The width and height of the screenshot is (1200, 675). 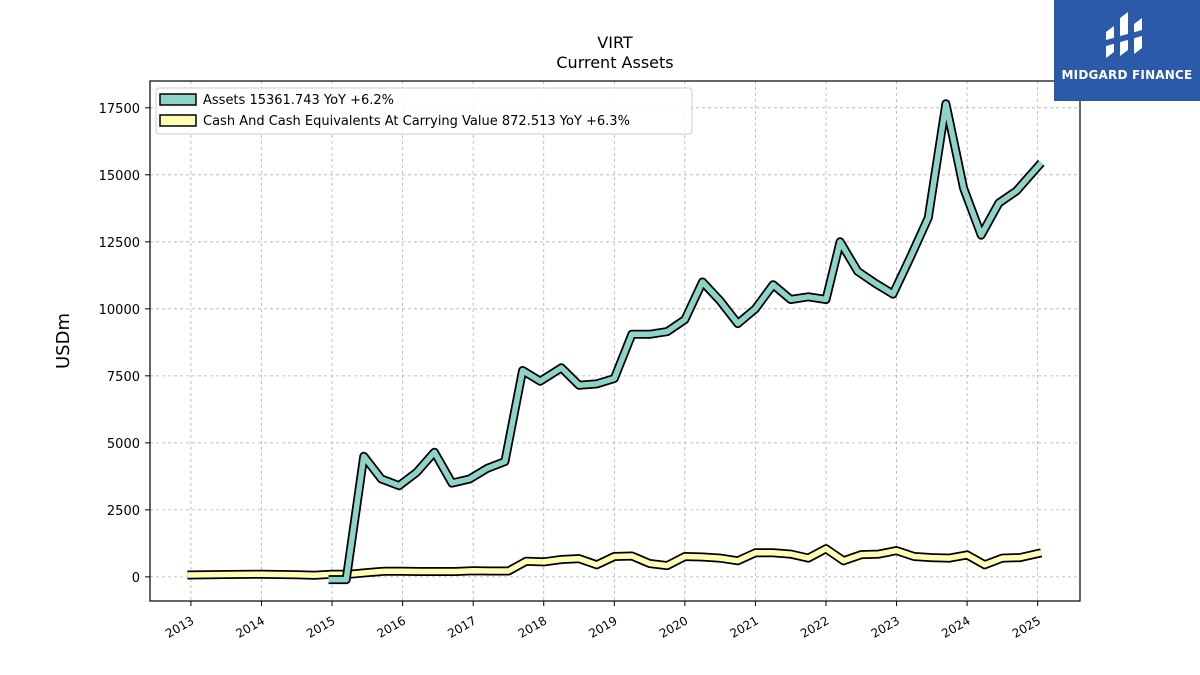 What do you see at coordinates (615, 42) in the screenshot?
I see `chart-title: VIRT` at bounding box center [615, 42].